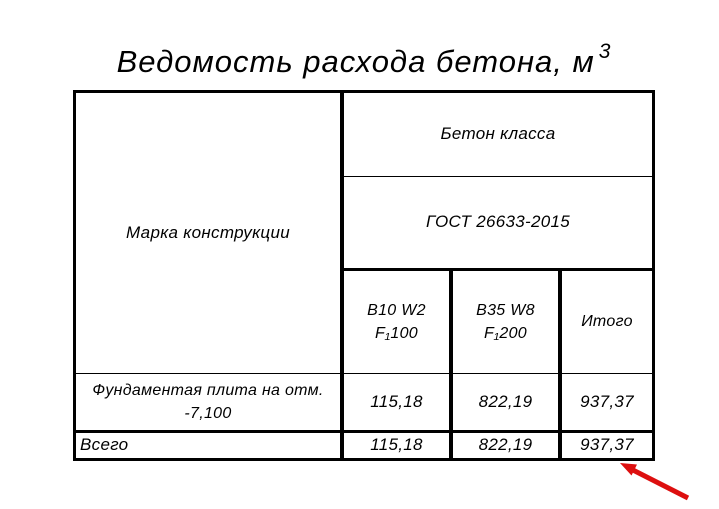 This screenshot has width=719, height=509. Describe the element at coordinates (74, 275) in the screenshot. I see `table-border-left` at that location.